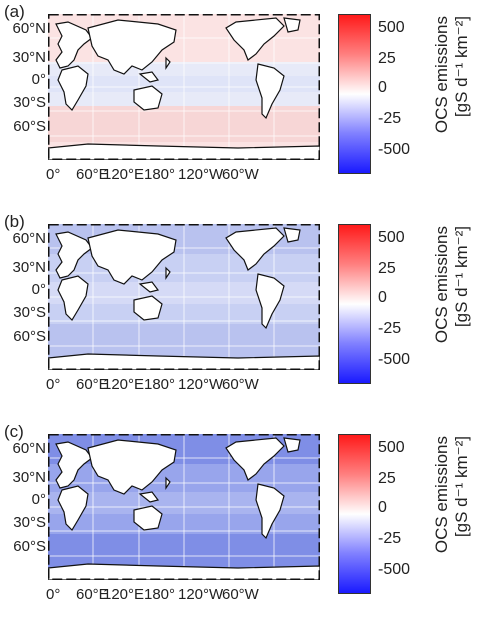 The height and width of the screenshot is (633, 500). What do you see at coordinates (14, 11) in the screenshot?
I see `panel-label: (a)` at bounding box center [14, 11].